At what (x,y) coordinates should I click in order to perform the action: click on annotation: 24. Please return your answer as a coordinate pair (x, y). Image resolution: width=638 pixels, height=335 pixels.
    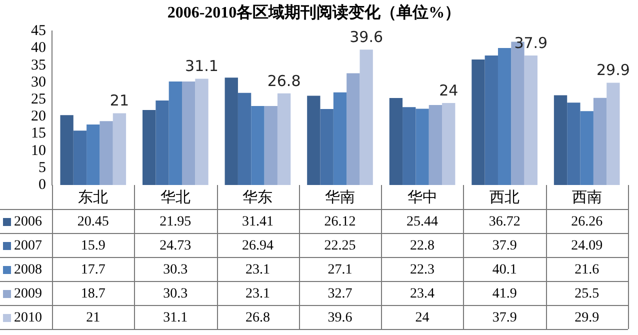
    Looking at the image, I should click on (448, 90).